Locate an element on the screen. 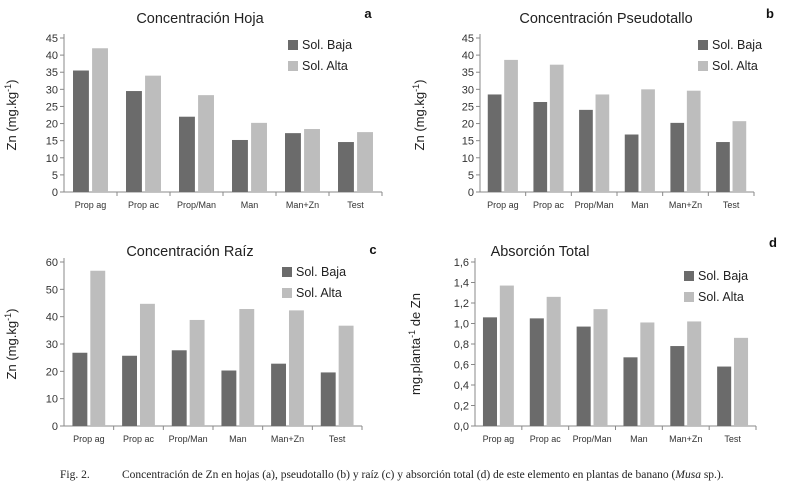 This screenshot has width=787, height=498. y-tick-label: 35 is located at coordinates (52, 73).